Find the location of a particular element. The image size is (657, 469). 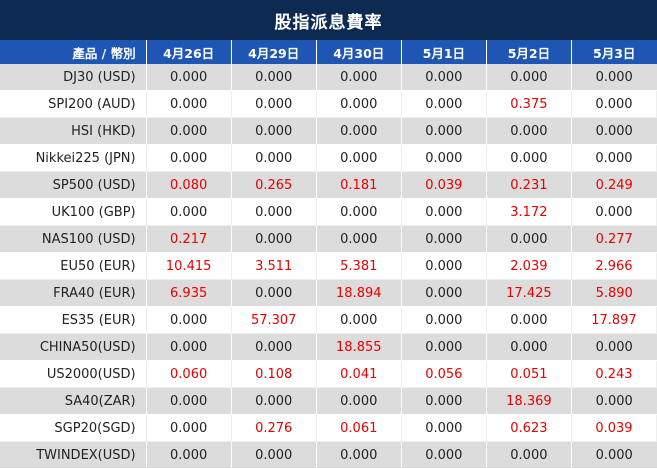

row-product-name: EU50 (EUR) is located at coordinates (73, 266).